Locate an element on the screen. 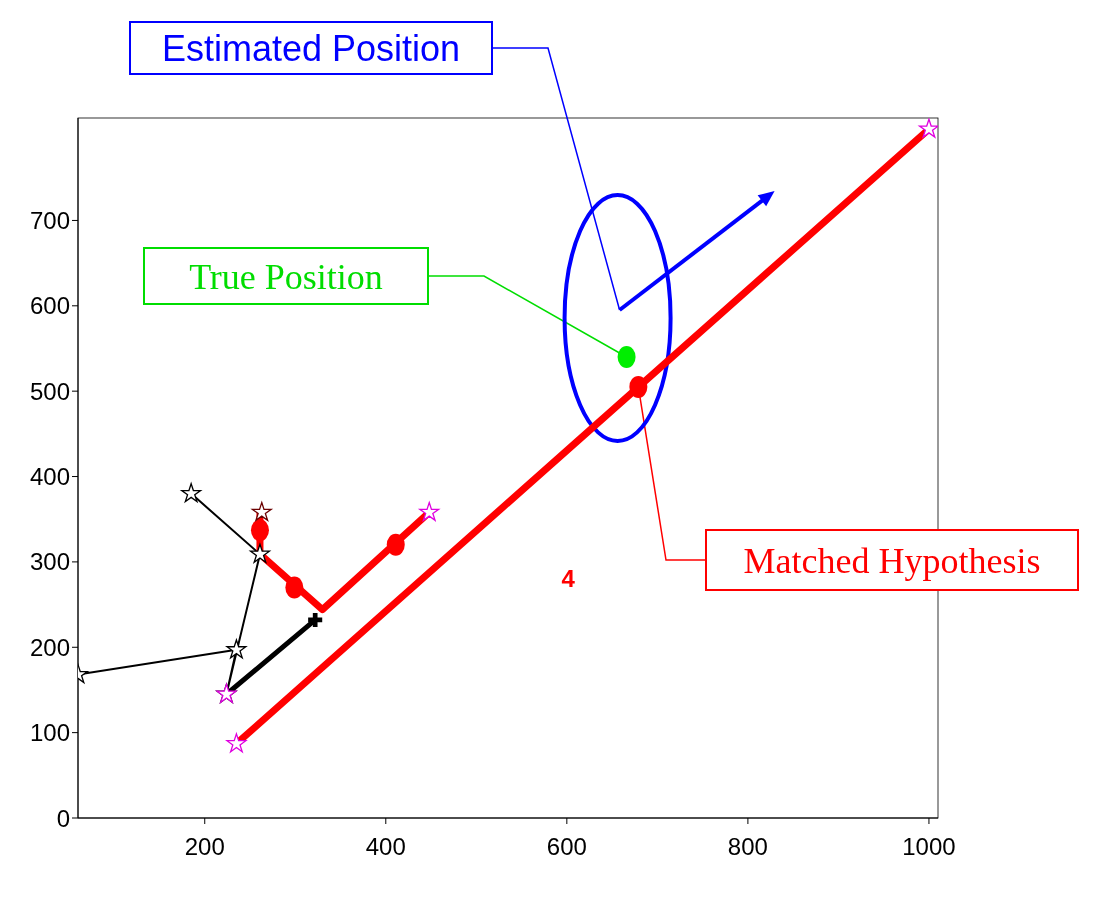 The image size is (1098, 900). y-tick-label: 200 is located at coordinates (49, 647).